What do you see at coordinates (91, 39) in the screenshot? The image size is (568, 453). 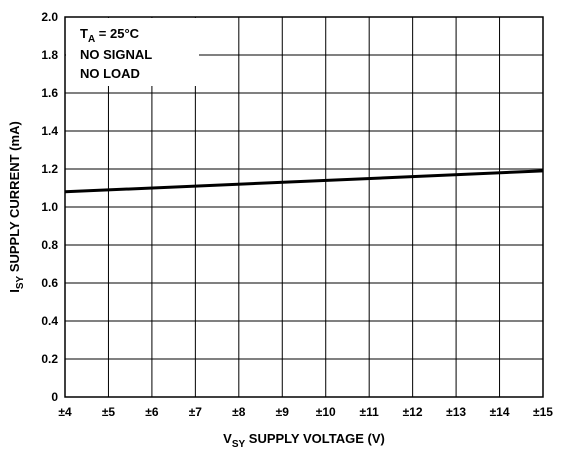 I see `annotation-temp-subscript: A` at bounding box center [91, 39].